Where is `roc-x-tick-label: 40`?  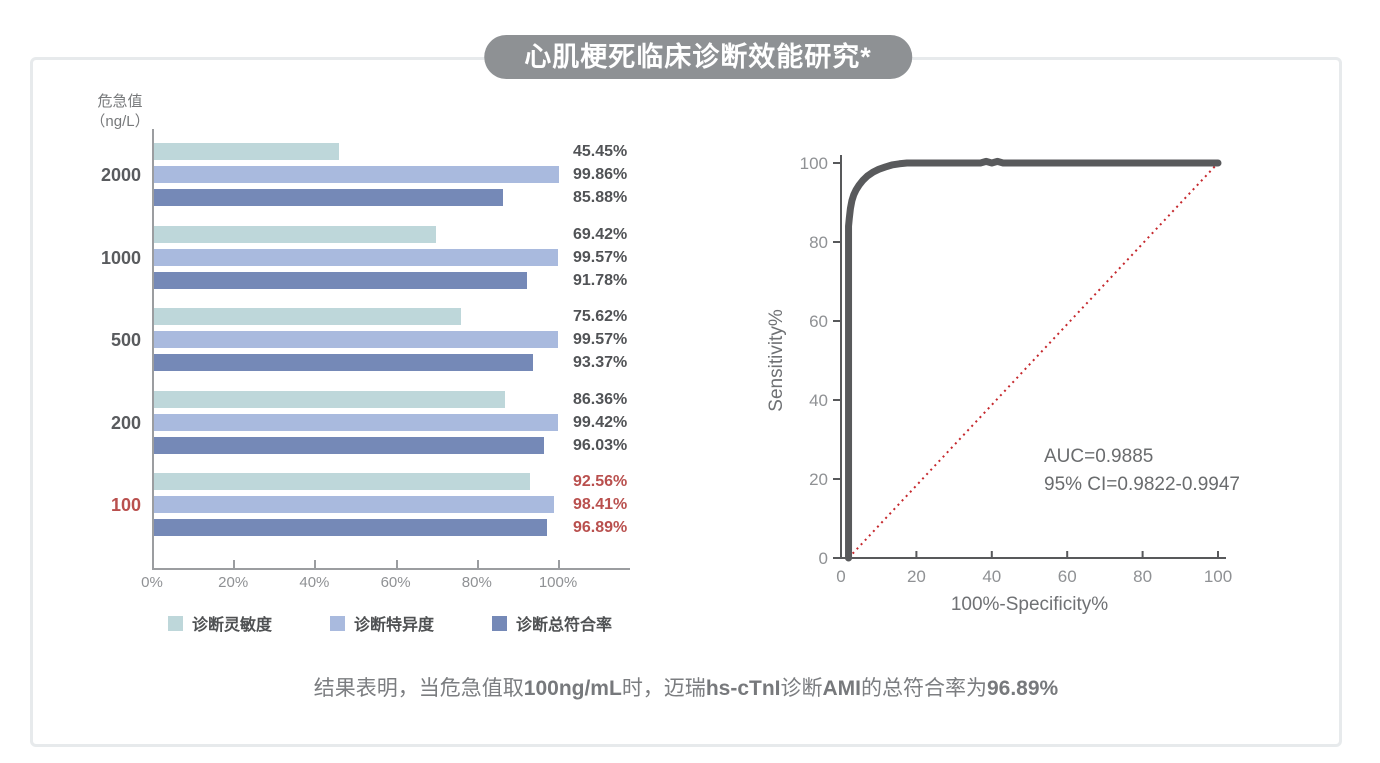 roc-x-tick-label: 40 is located at coordinates (991, 576).